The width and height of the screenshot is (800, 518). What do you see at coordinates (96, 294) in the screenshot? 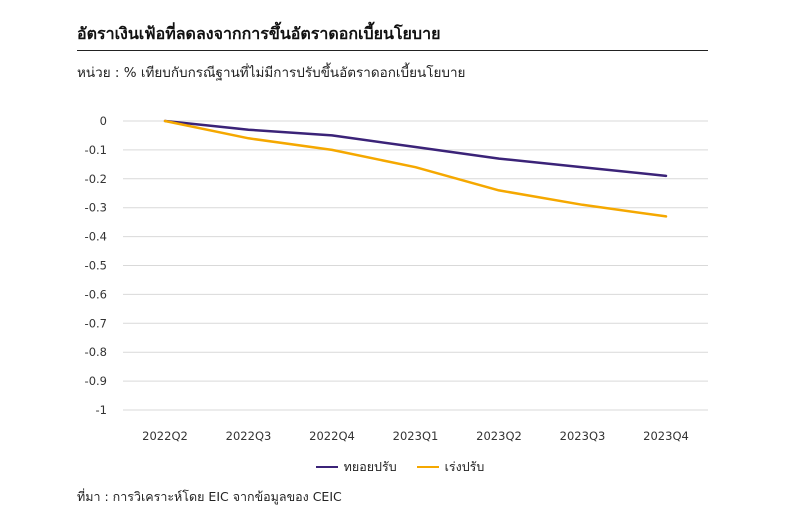
I see `y-tick-label: -0.6` at bounding box center [96, 294].